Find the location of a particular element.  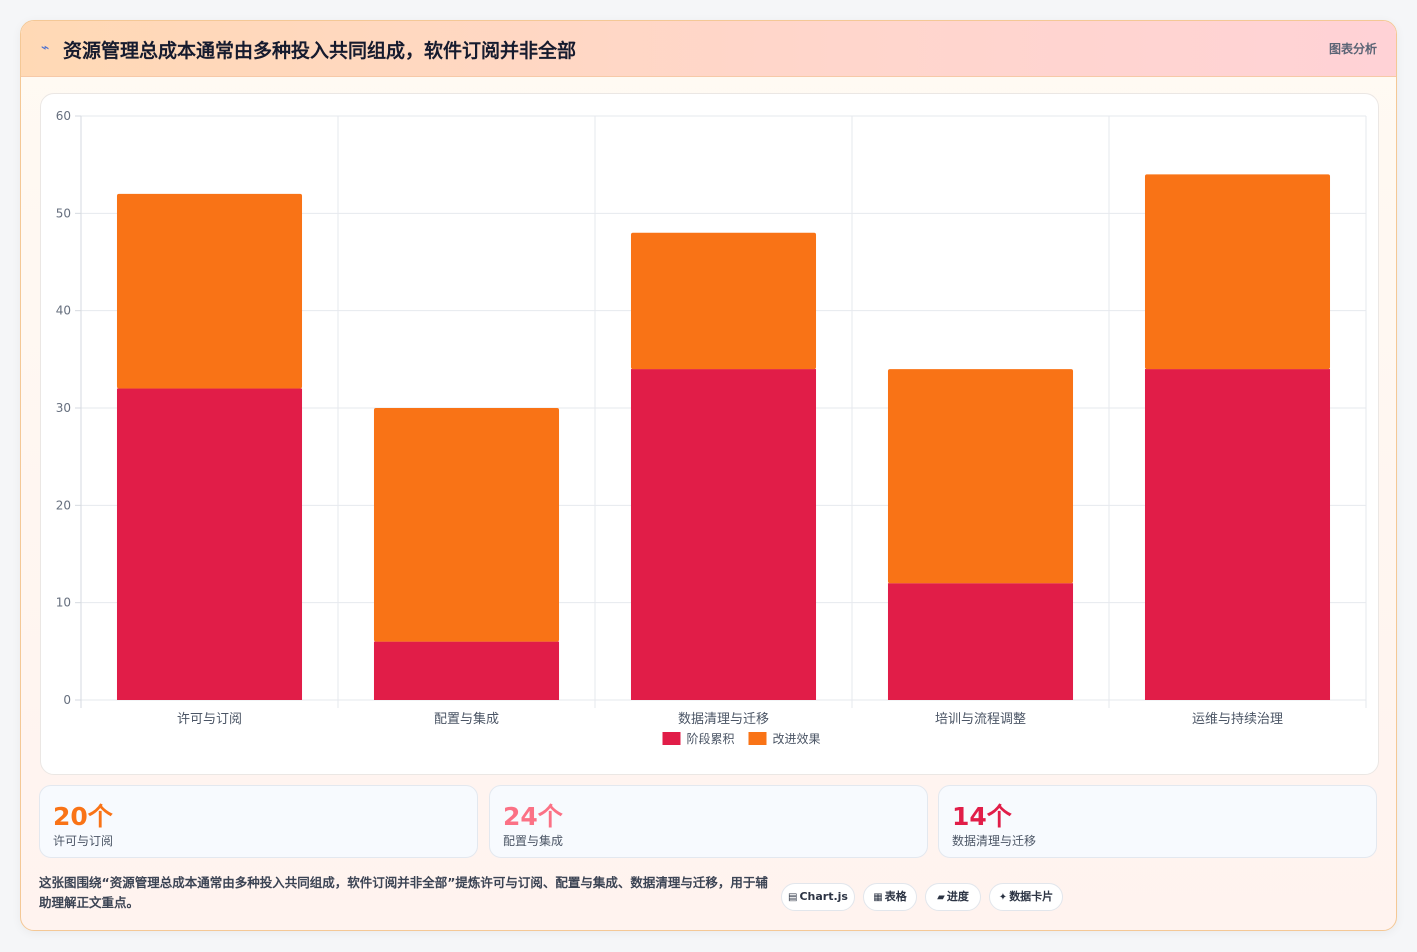

stat-label-2: 配置与集成 is located at coordinates (533, 841).